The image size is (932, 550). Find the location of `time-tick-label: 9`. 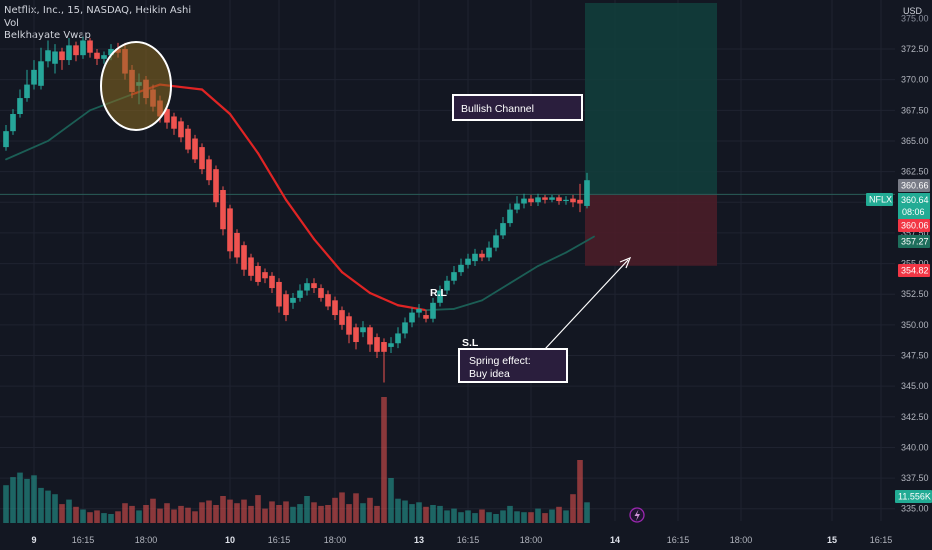

time-tick-label: 9 is located at coordinates (33, 540).